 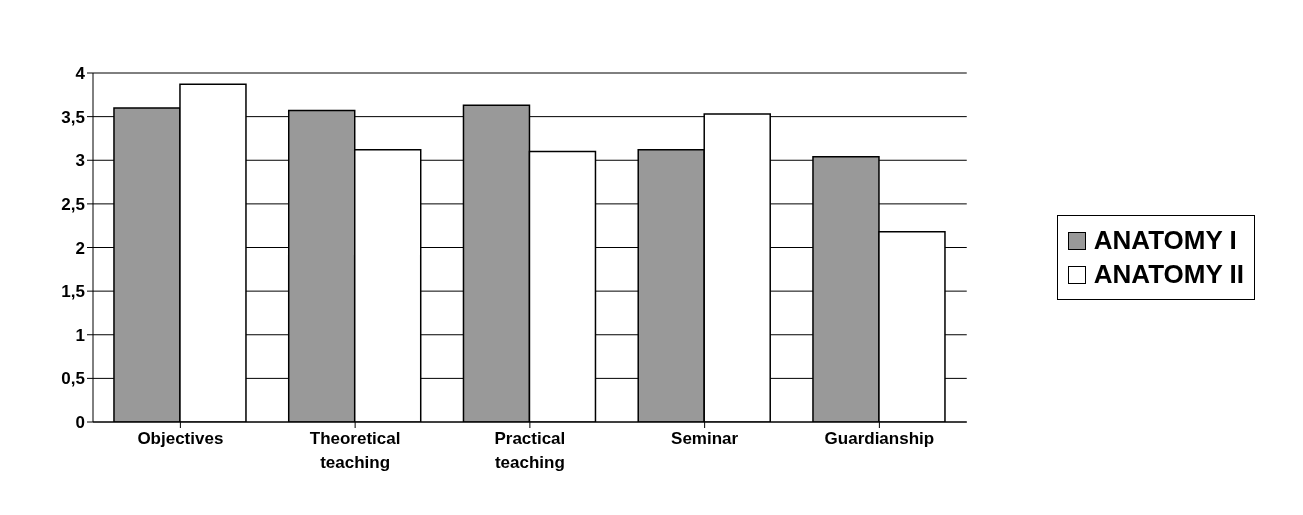 I want to click on y-tick-label: 0,5, so click(x=73, y=379).